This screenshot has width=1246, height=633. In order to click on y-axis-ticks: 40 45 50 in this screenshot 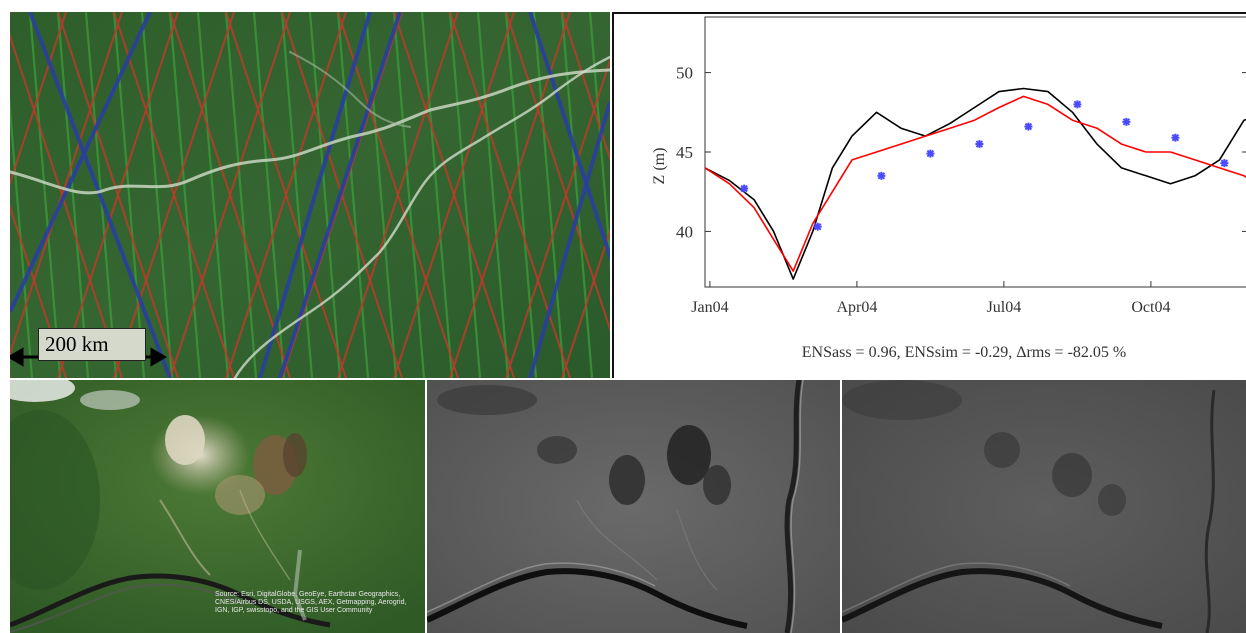, I will do `click(961, 152)`.